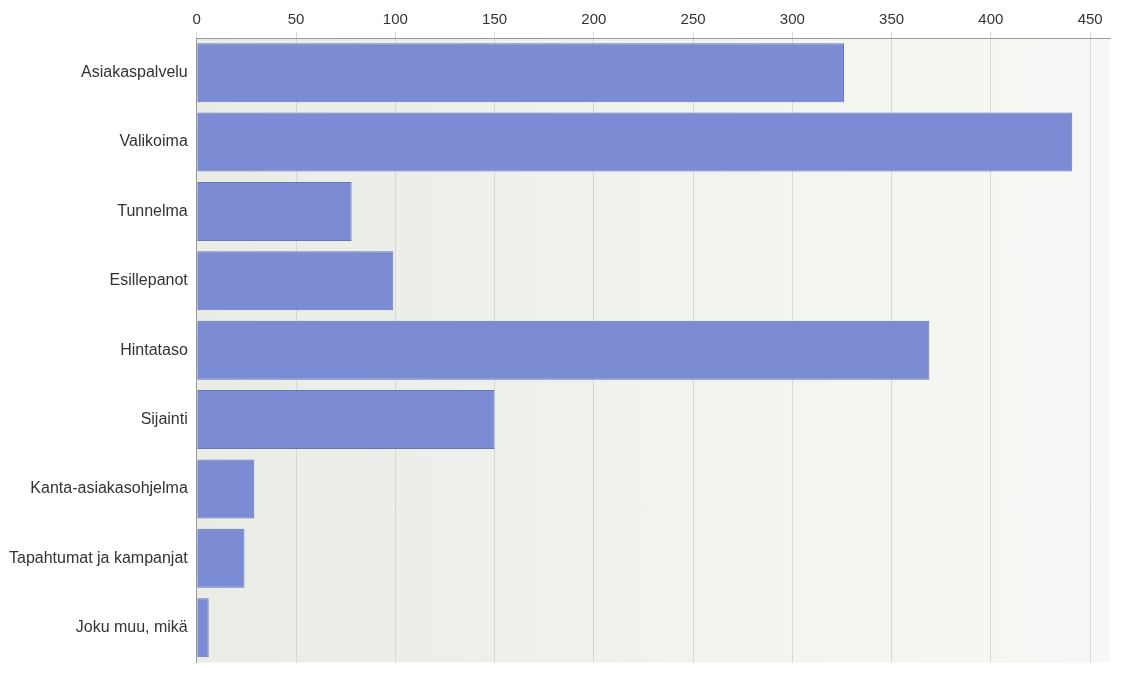  I want to click on x-tick-label: 350, so click(892, 19).